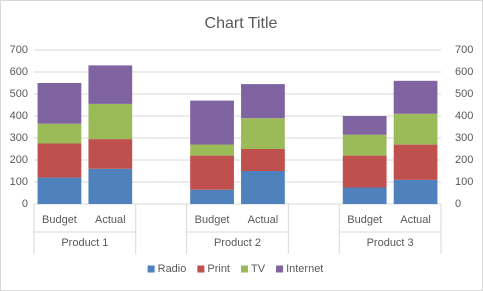 Image resolution: width=483 pixels, height=291 pixels. What do you see at coordinates (172, 269) in the screenshot?
I see `legend-label: Radio` at bounding box center [172, 269].